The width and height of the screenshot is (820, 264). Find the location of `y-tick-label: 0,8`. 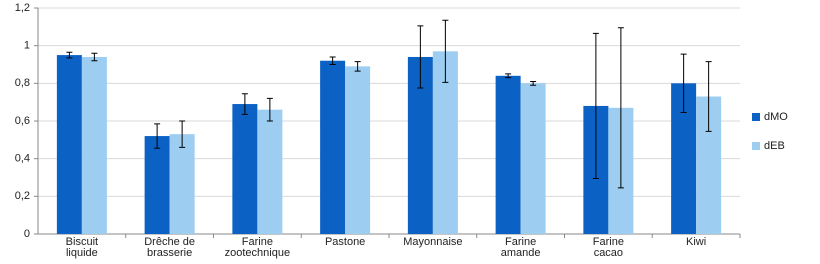

y-tick-label: 0,8 is located at coordinates (22, 83).